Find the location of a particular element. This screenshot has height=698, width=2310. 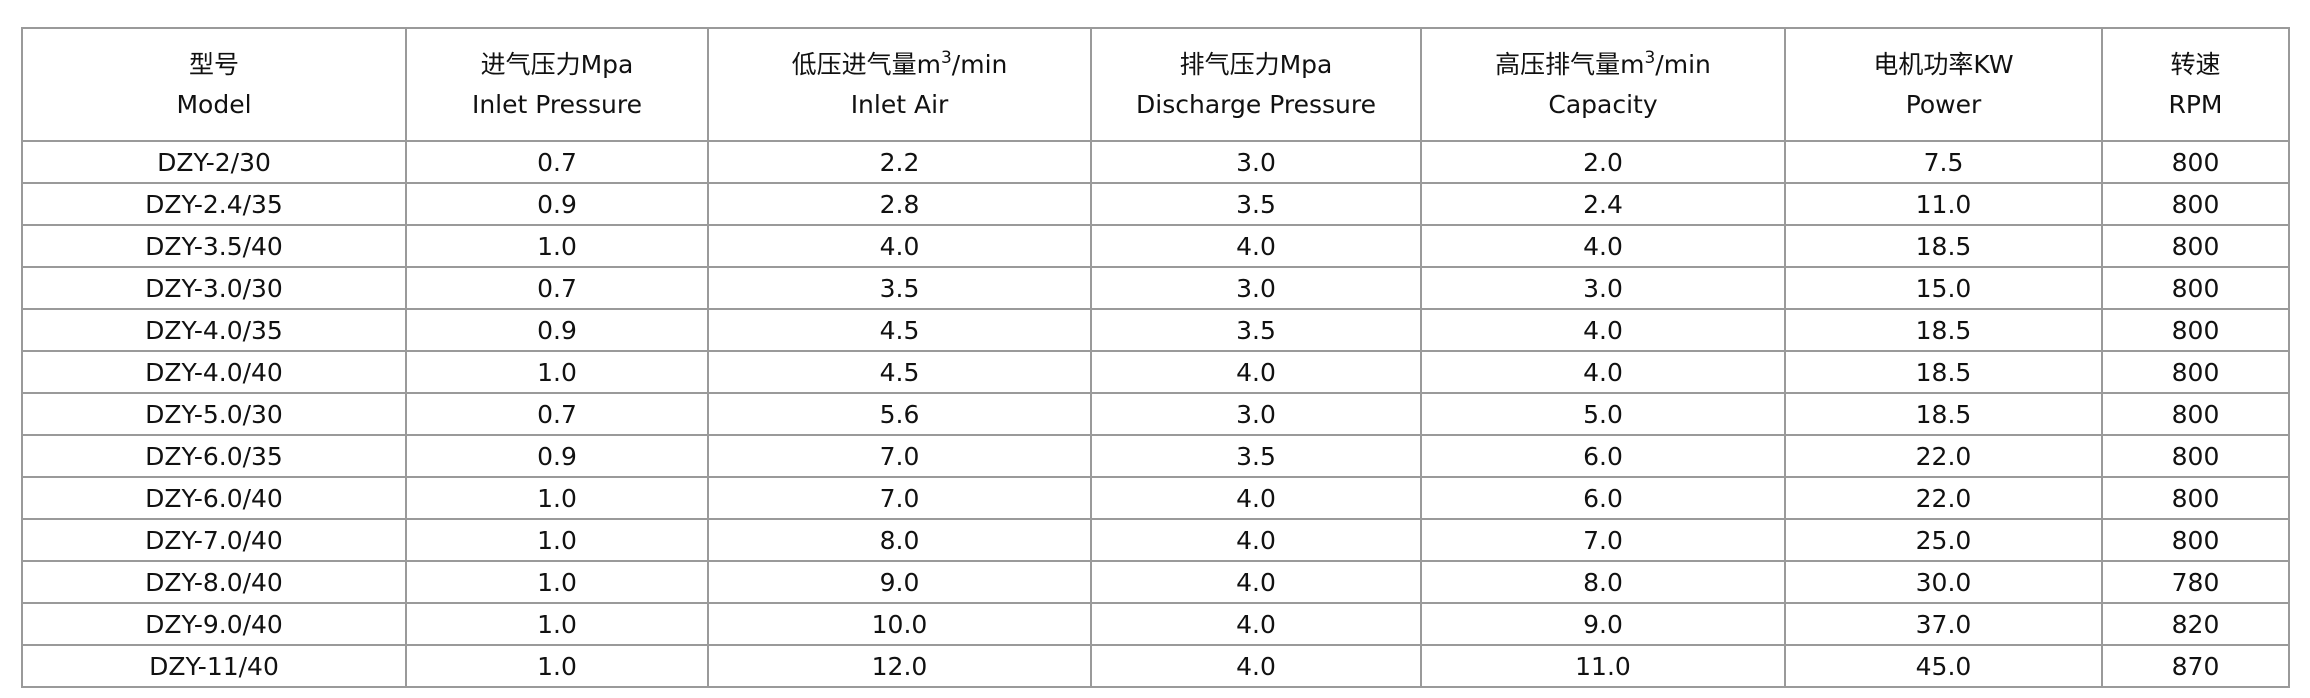

header-en: Model is located at coordinates (214, 104).